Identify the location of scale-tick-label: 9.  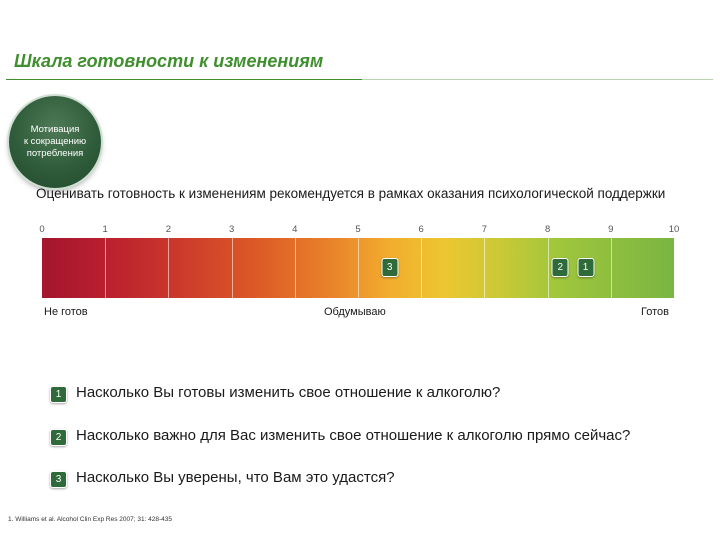
(611, 229).